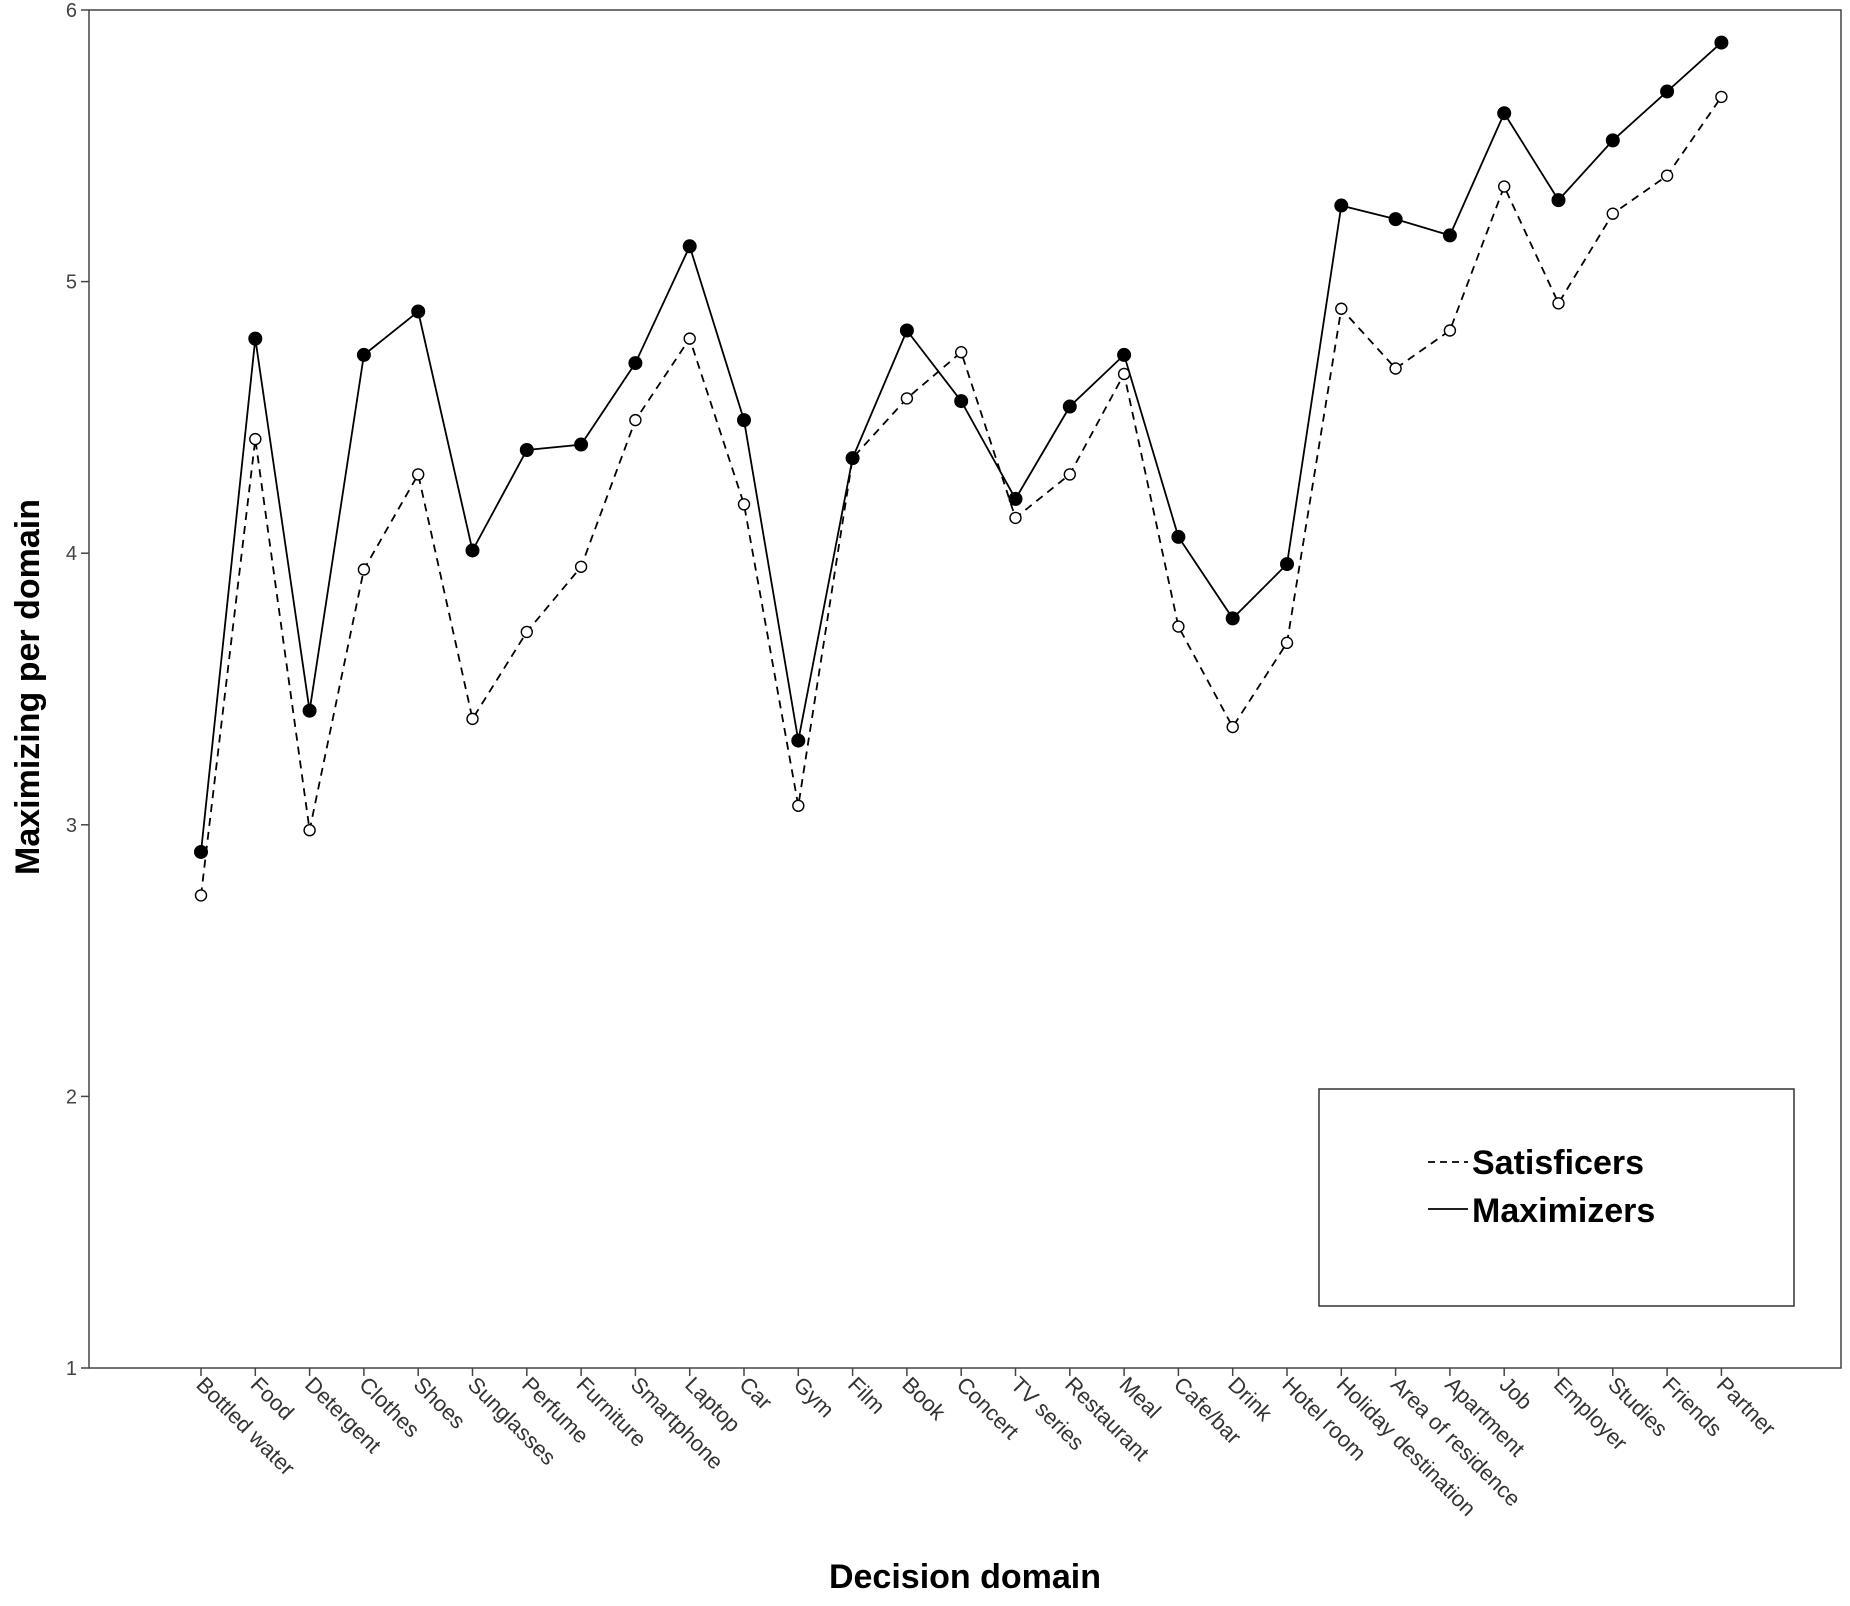 The image size is (1850, 1606). I want to click on x-axis-title: Decision domain, so click(965, 1577).